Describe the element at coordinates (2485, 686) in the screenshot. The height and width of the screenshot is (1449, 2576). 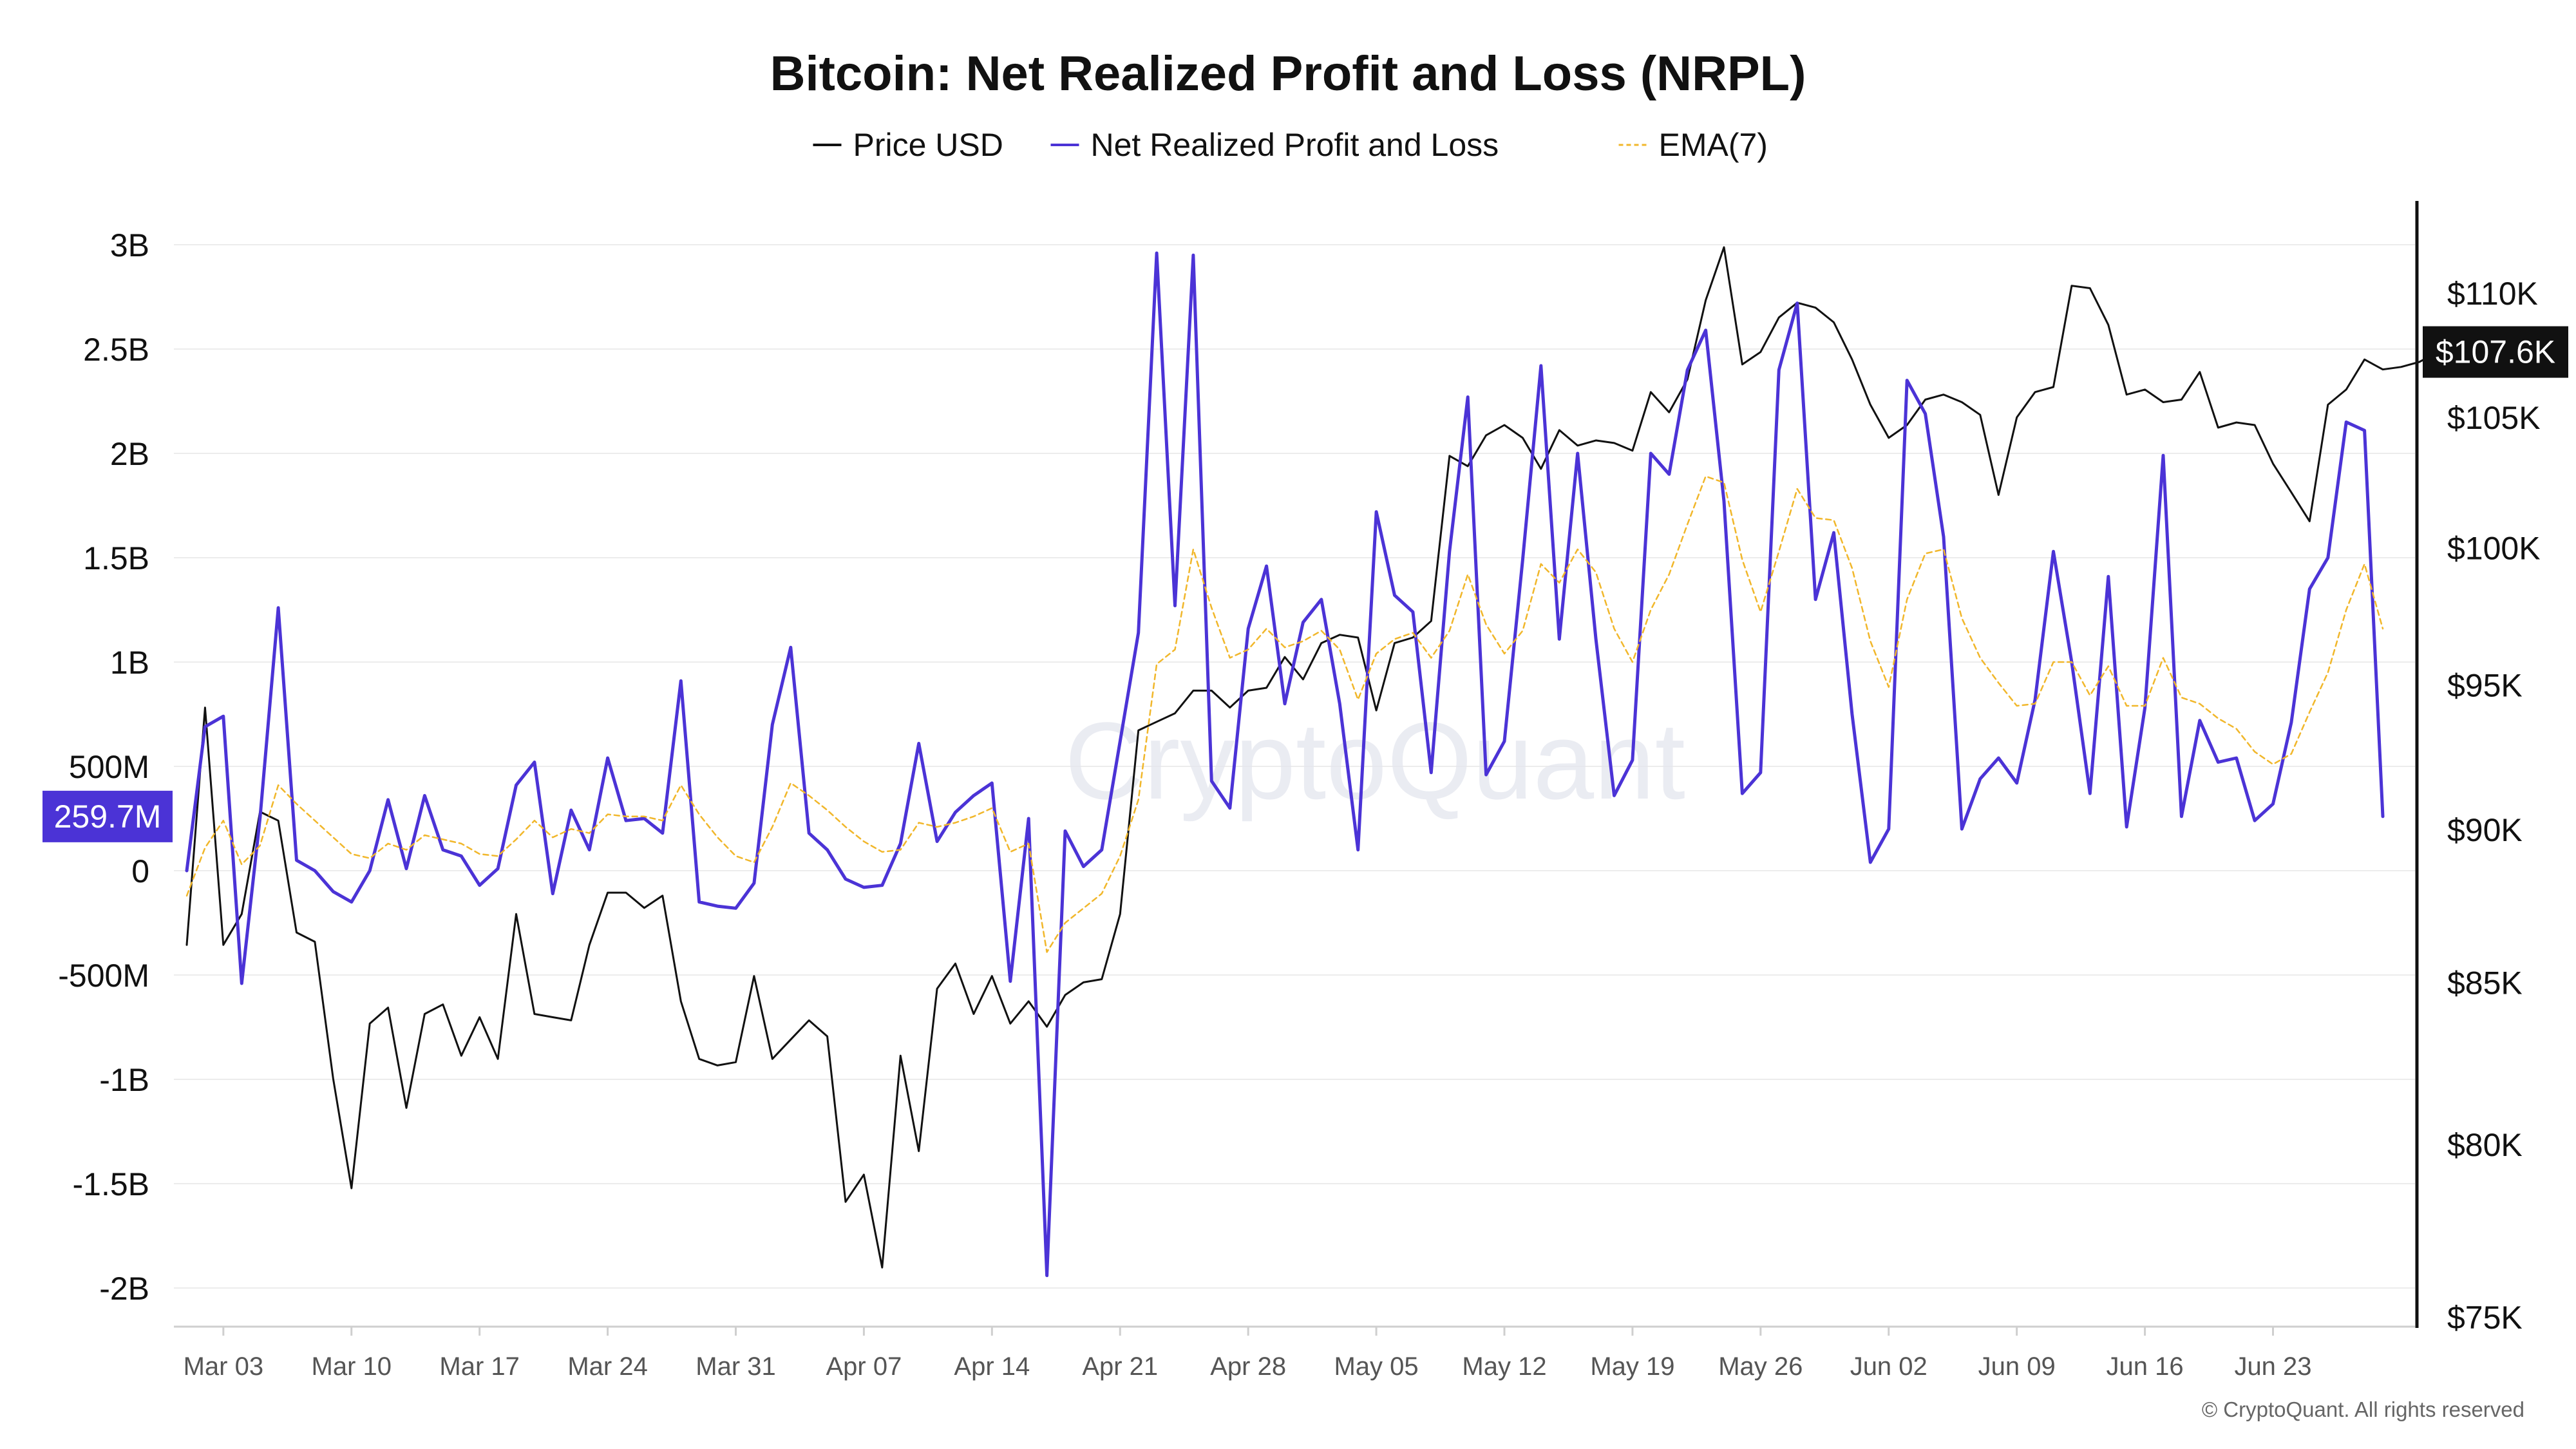
I see `y-right-tick-label: $95K` at that location.